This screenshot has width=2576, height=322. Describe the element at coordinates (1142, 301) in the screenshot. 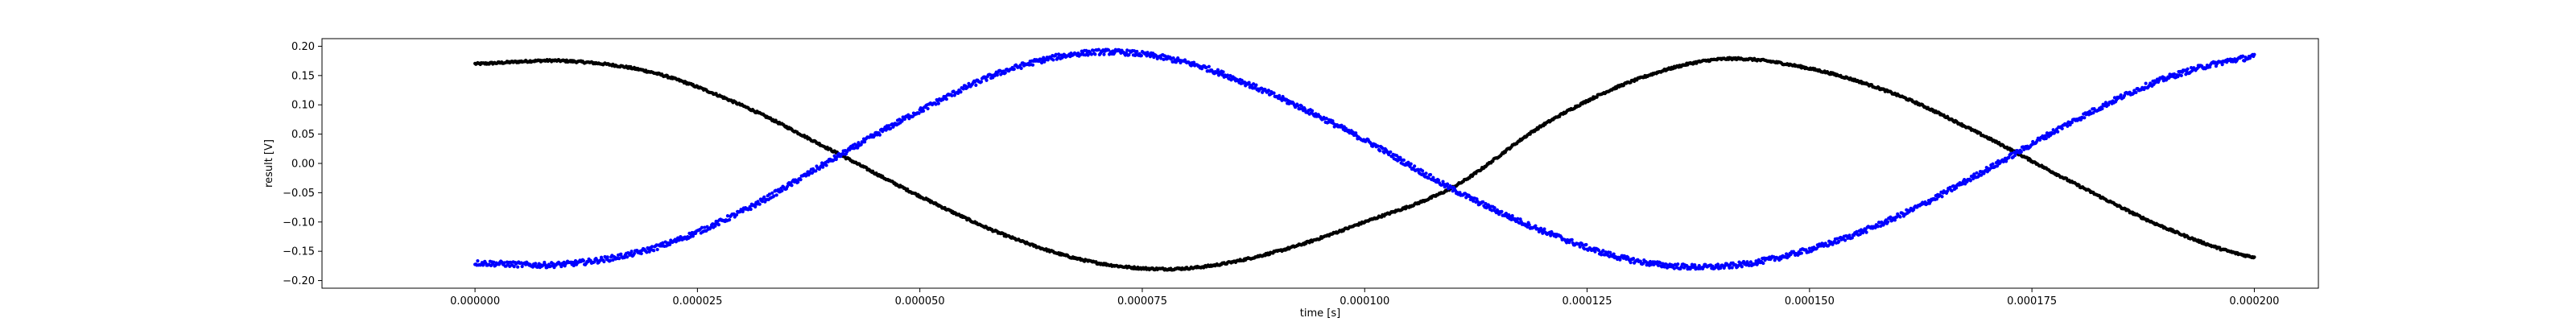

I see `x-tick-label: 0.000075` at that location.